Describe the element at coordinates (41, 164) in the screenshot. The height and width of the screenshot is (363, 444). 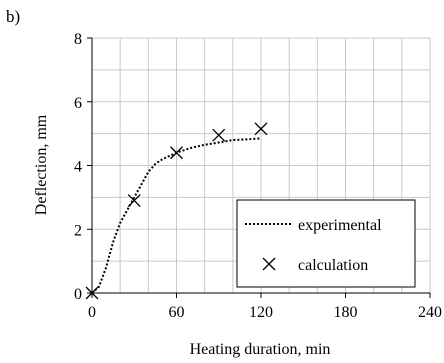
I see `y-axis-label: Deflection, mm` at that location.